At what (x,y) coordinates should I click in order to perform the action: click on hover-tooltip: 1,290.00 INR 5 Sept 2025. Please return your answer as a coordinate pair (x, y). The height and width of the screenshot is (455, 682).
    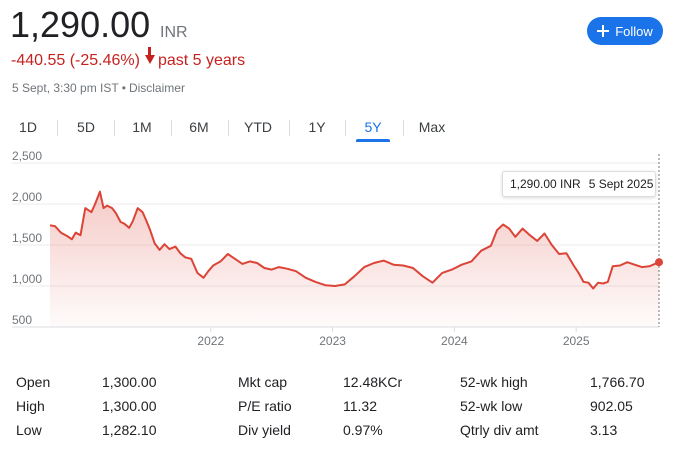
    Looking at the image, I should click on (579, 184).